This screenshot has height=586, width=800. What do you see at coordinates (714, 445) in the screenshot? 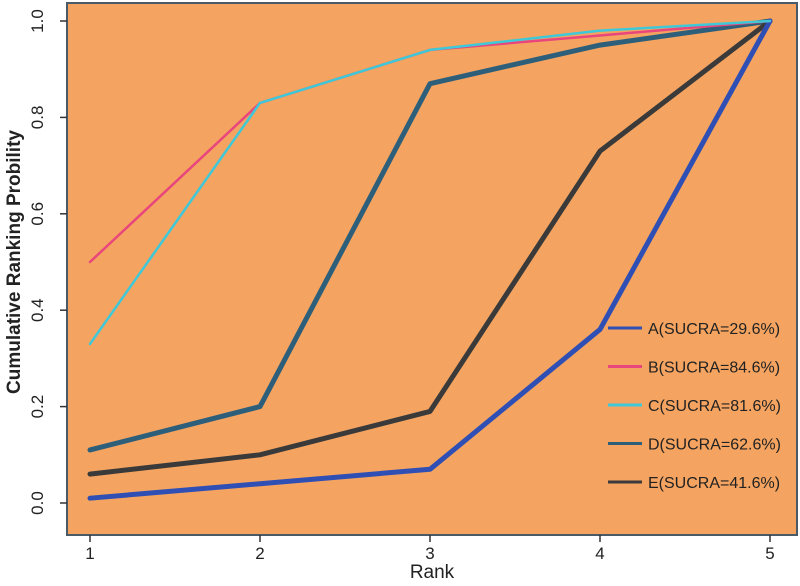
I see `legend-label-d: D(SUCRA=62.6%)` at bounding box center [714, 445].